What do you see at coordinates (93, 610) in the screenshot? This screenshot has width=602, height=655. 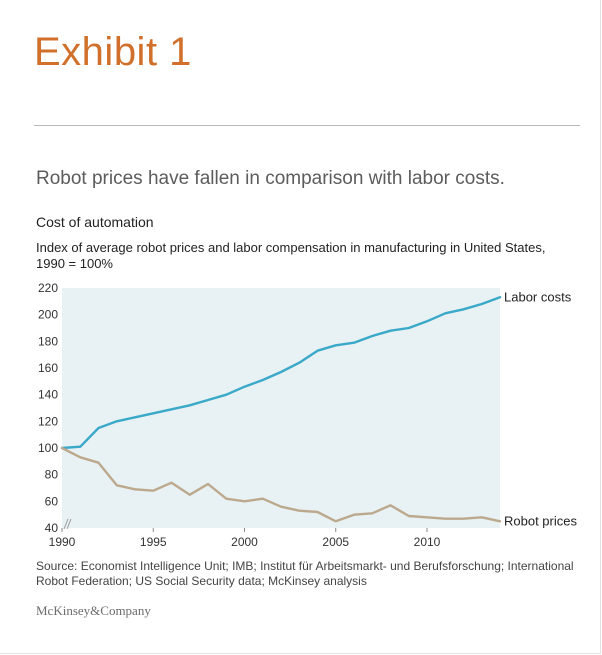 I see `mckinsey-logo: McKinsey&Company` at bounding box center [93, 610].